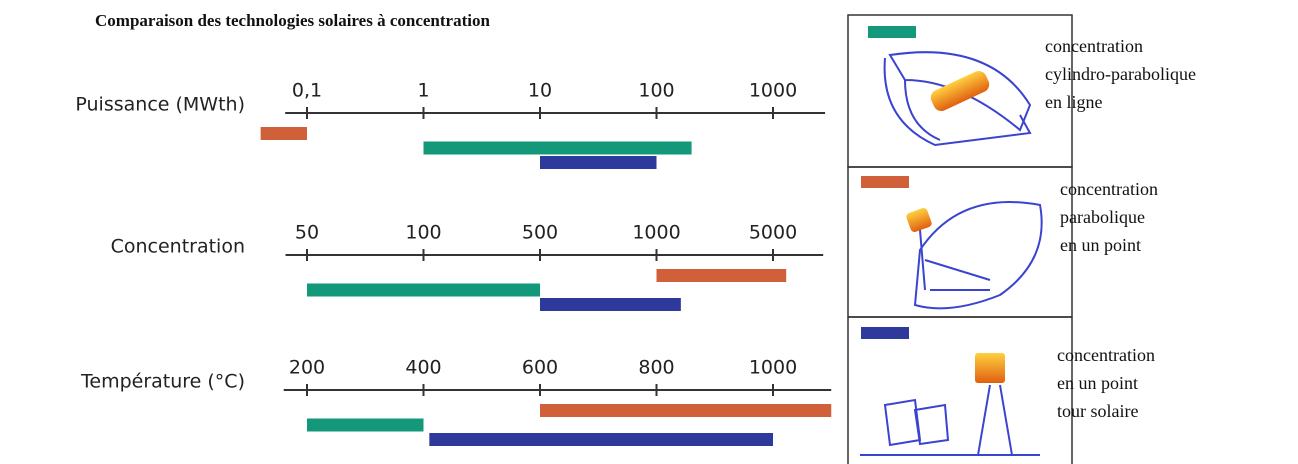  What do you see at coordinates (178, 247) in the screenshot?
I see `axis-label: Concentration` at bounding box center [178, 247].